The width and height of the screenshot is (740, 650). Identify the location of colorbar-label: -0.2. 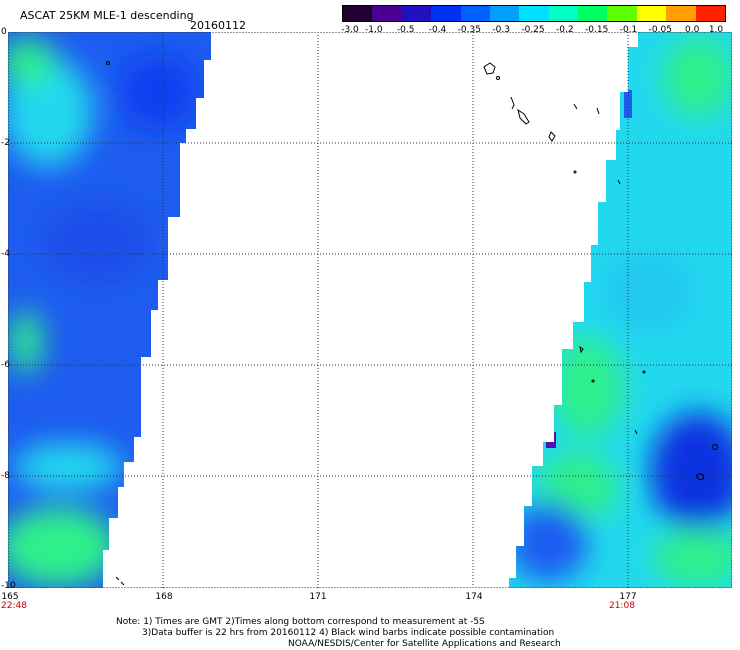
(565, 30).